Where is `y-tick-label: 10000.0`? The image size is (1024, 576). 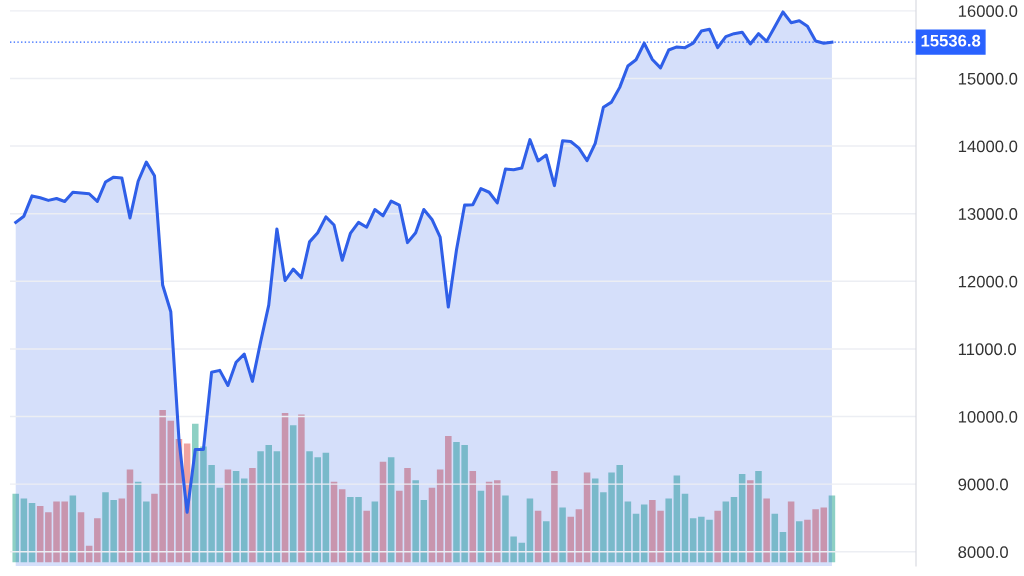 y-tick-label: 10000.0 is located at coordinates (988, 416).